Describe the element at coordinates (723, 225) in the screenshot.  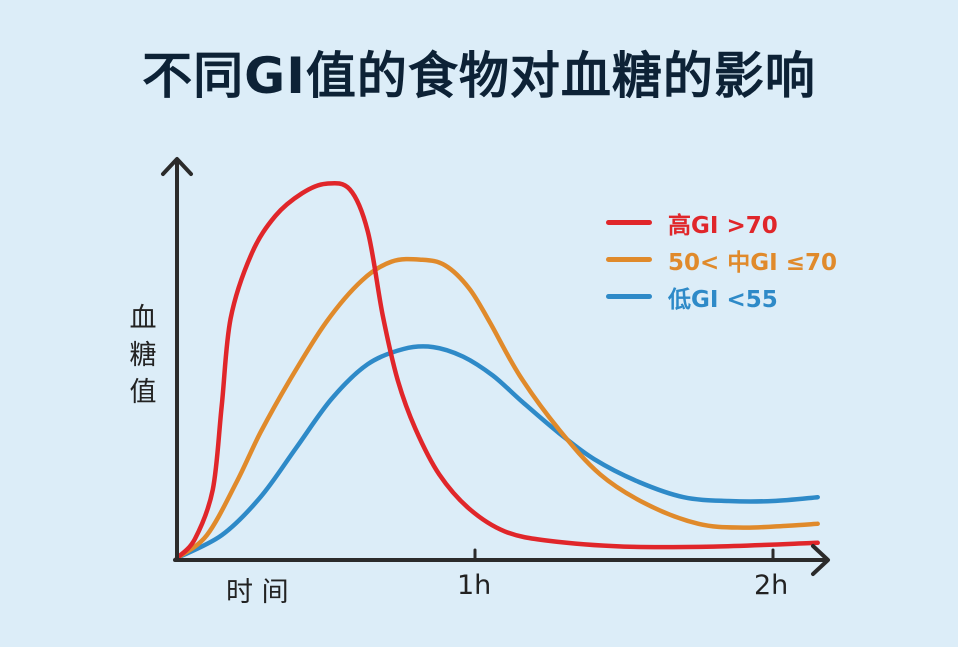
I see `legend-label: 高GI >70` at that location.